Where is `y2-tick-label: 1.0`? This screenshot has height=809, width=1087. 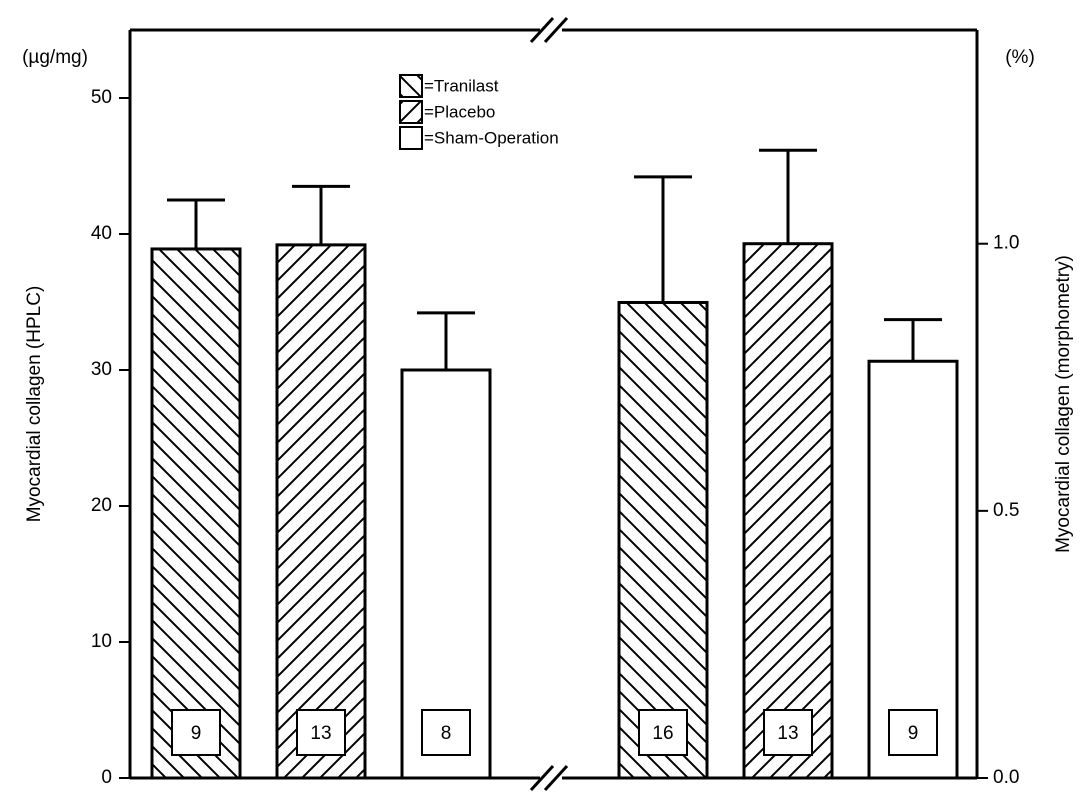
y2-tick-label: 1.0 is located at coordinates (1006, 243).